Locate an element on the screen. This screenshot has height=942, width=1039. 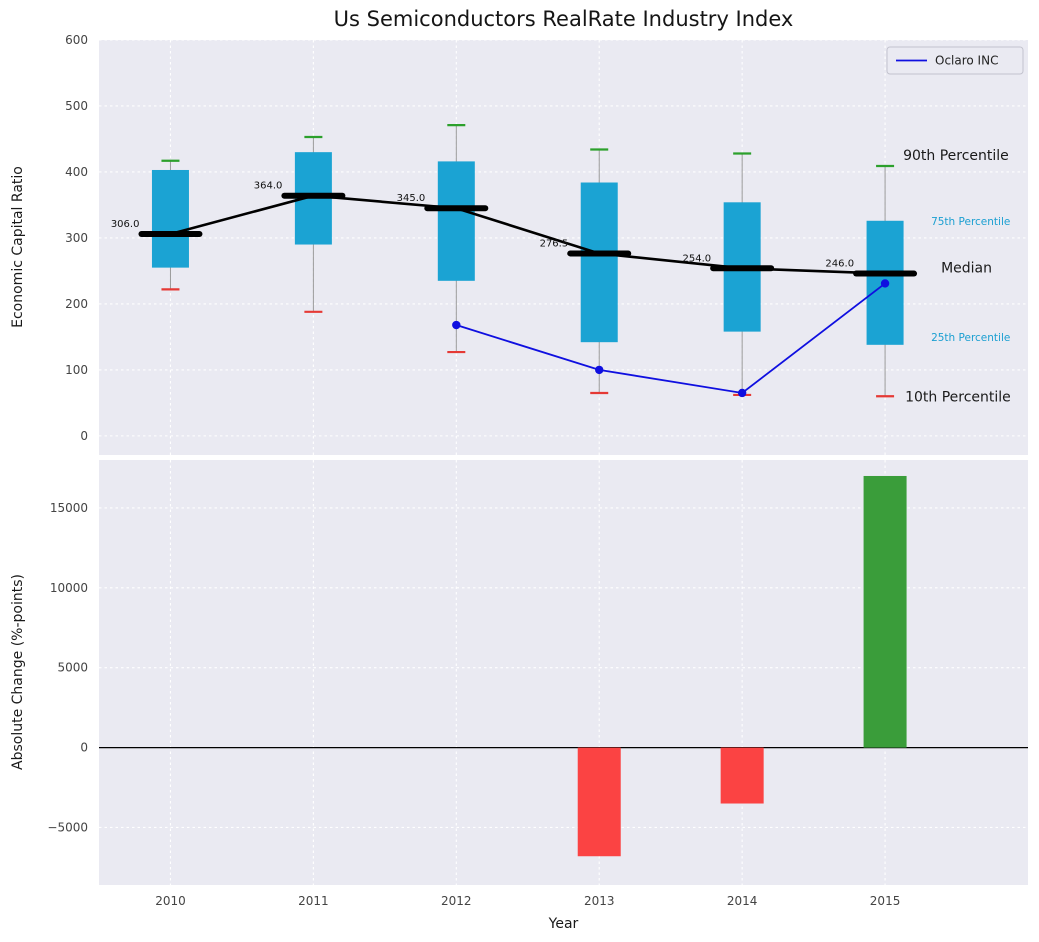
median-value-label-2011: 364.0 is located at coordinates (268, 186).